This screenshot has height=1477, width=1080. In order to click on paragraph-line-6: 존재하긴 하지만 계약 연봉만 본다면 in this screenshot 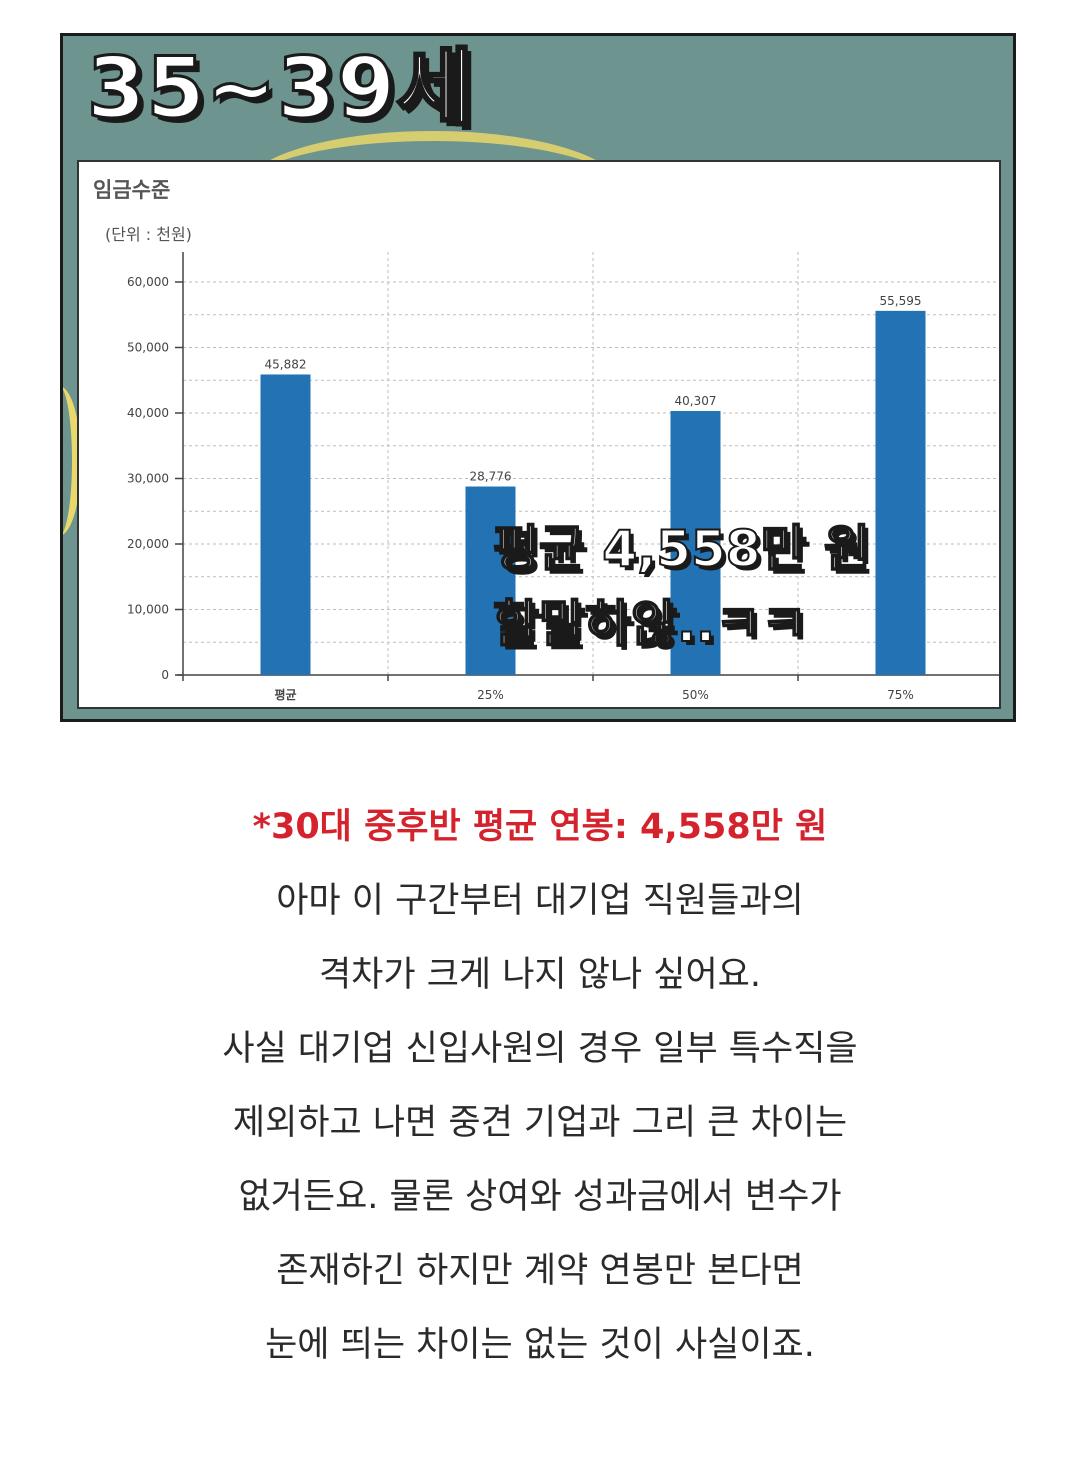, I will do `click(540, 1271)`.